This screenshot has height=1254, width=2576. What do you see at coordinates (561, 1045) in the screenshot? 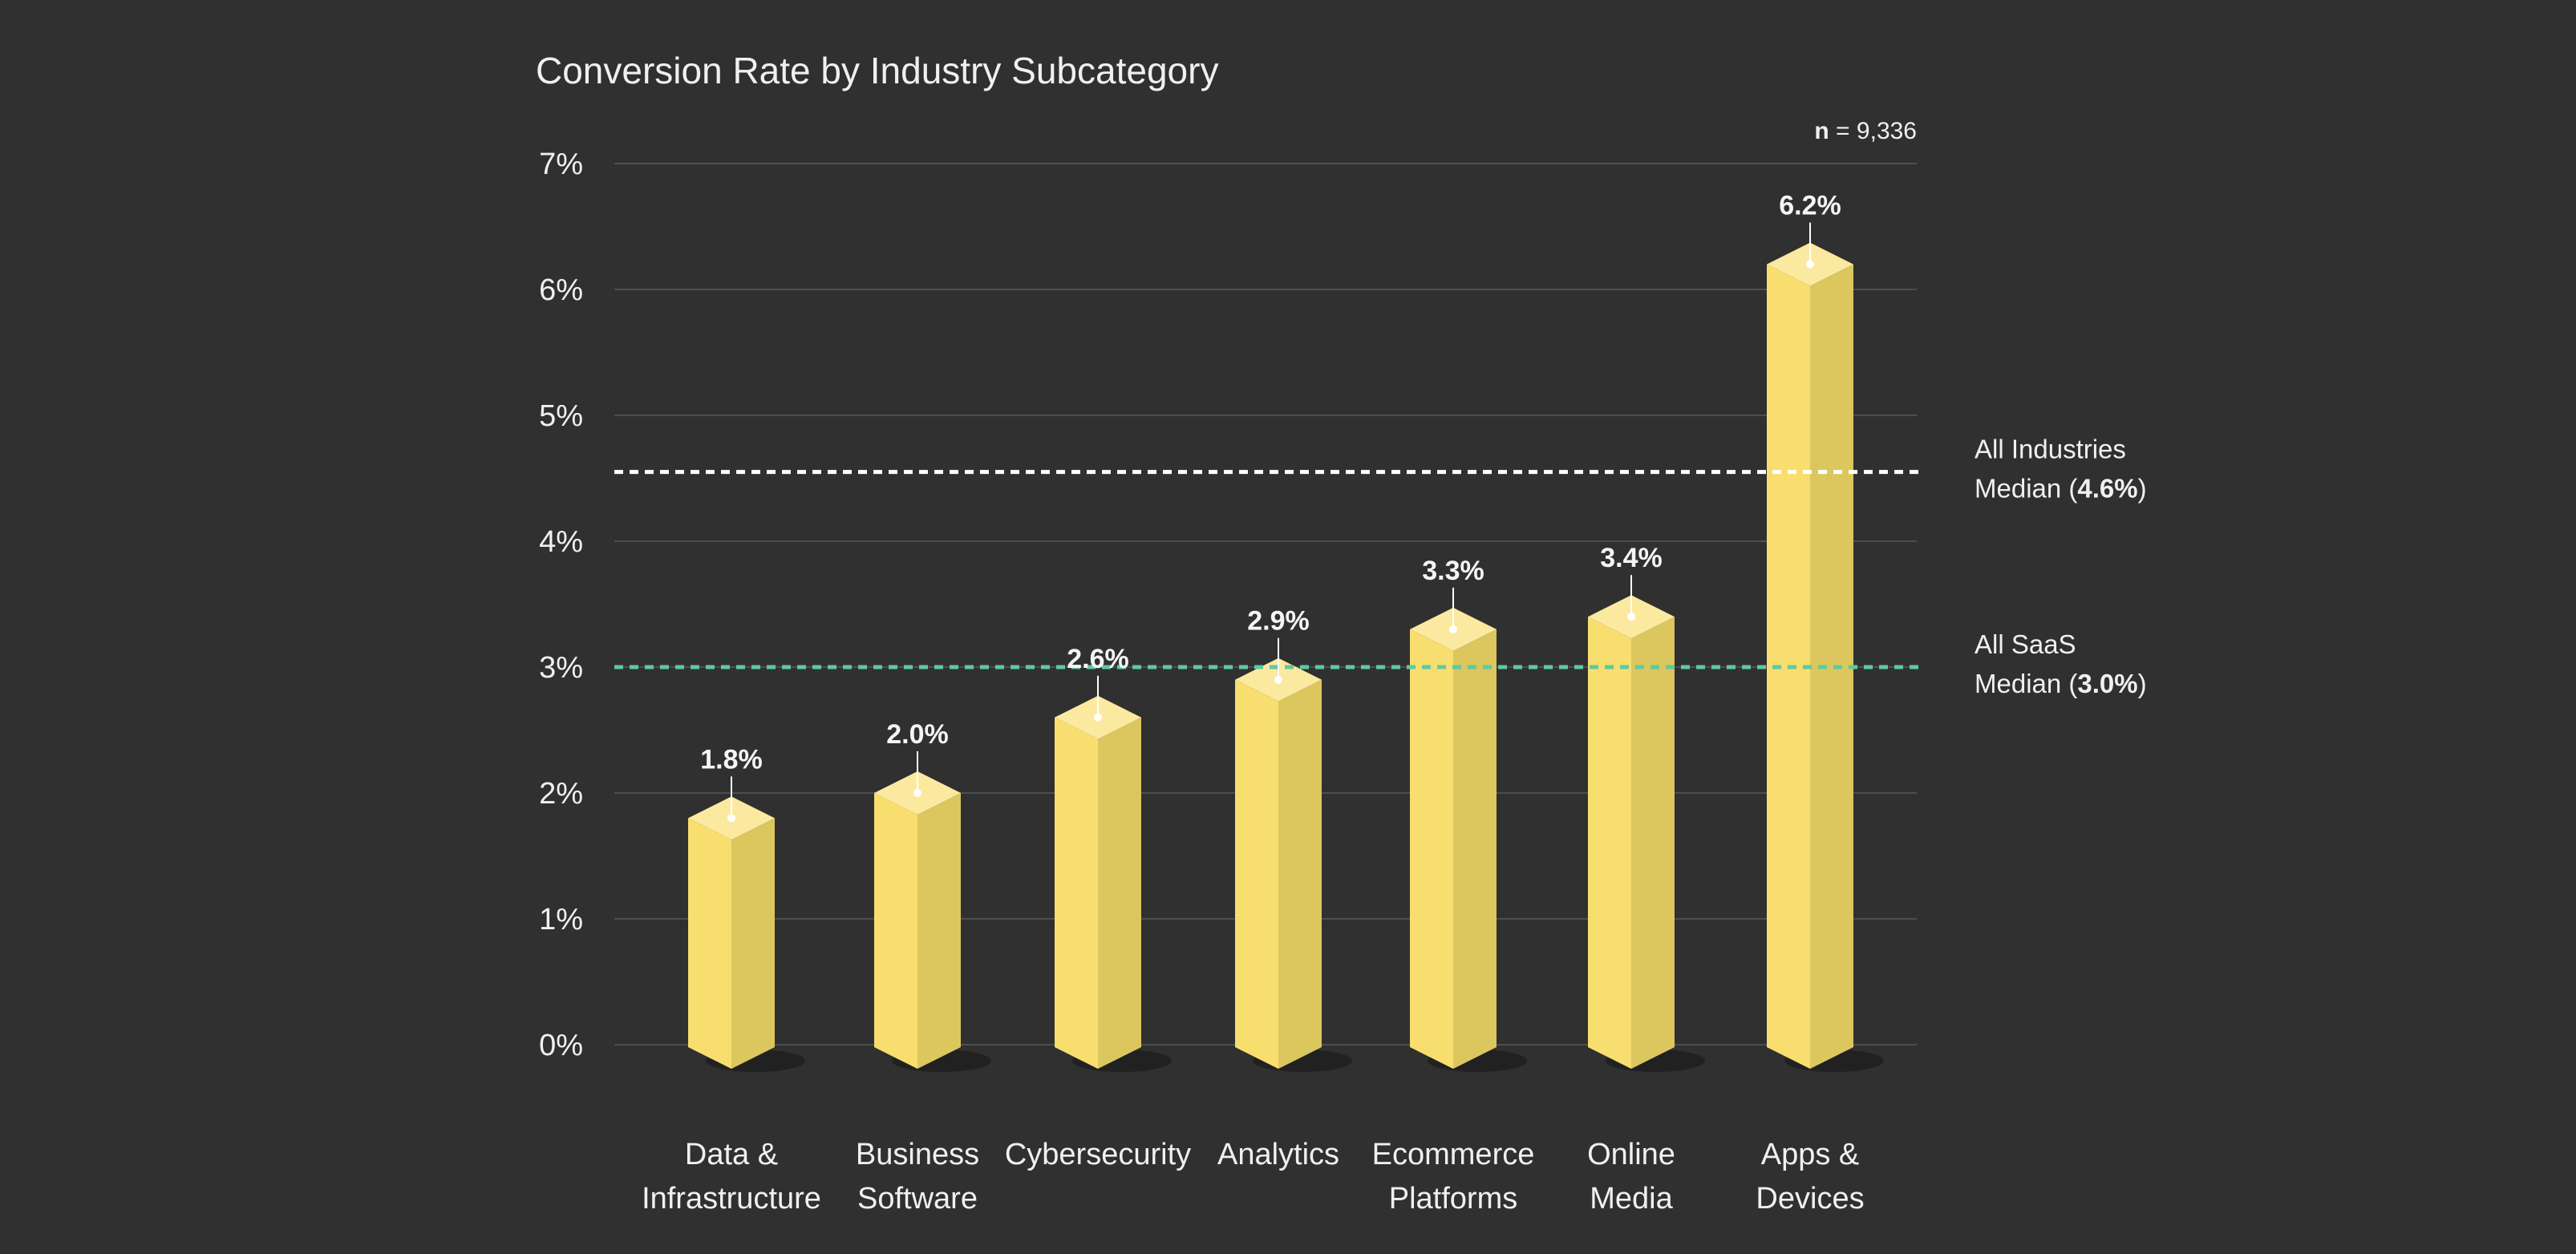
I see `y-tick-label: 0%` at bounding box center [561, 1045].